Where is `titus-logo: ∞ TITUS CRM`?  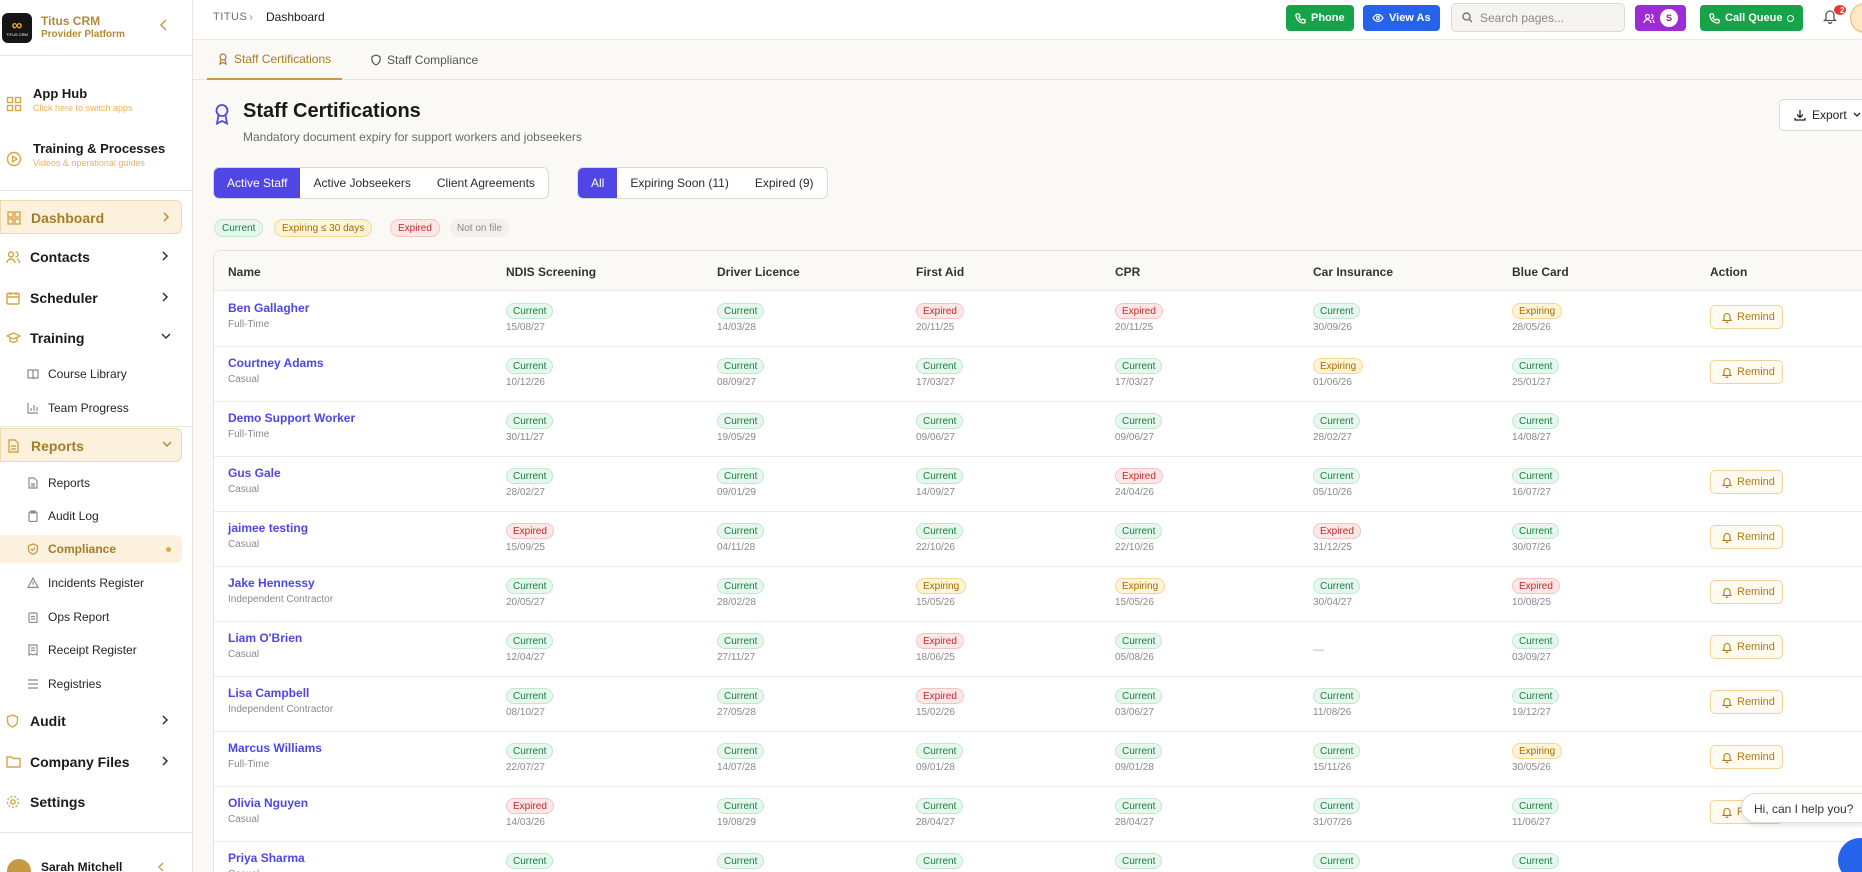 titus-logo: ∞ TITUS CRM is located at coordinates (17, 28).